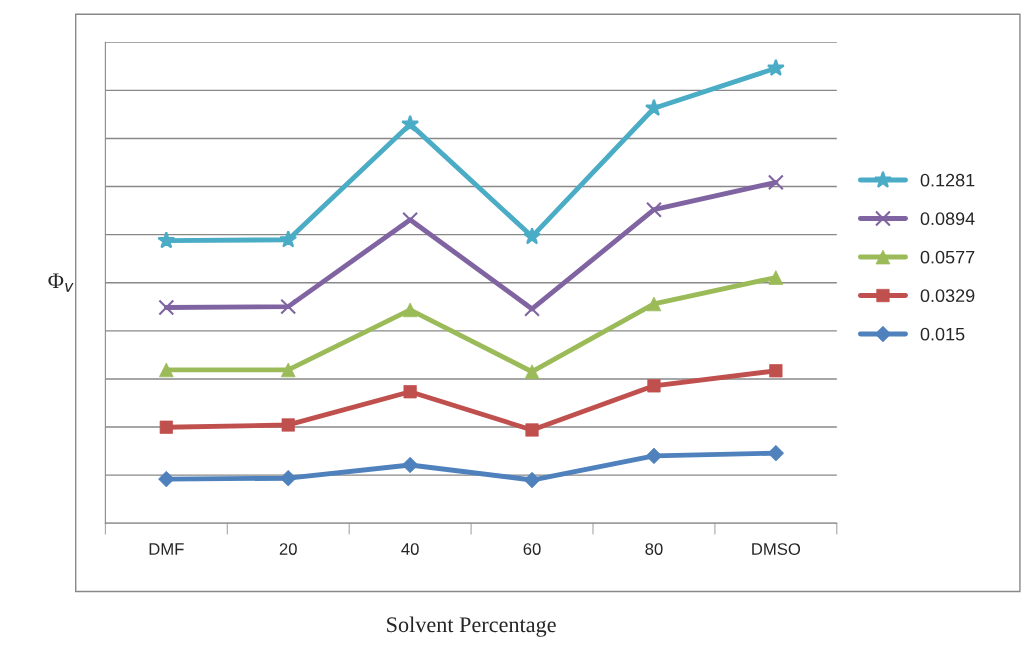 The image size is (1023, 650). What do you see at coordinates (776, 549) in the screenshot?
I see `x-tick-label: DMSO` at bounding box center [776, 549].